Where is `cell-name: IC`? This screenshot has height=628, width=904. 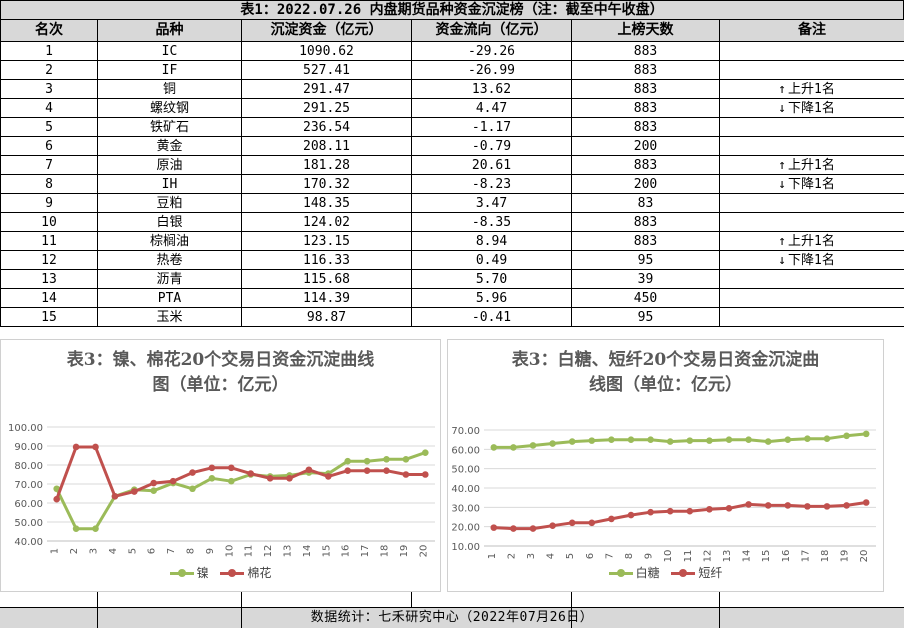 cell-name: IC is located at coordinates (169, 51).